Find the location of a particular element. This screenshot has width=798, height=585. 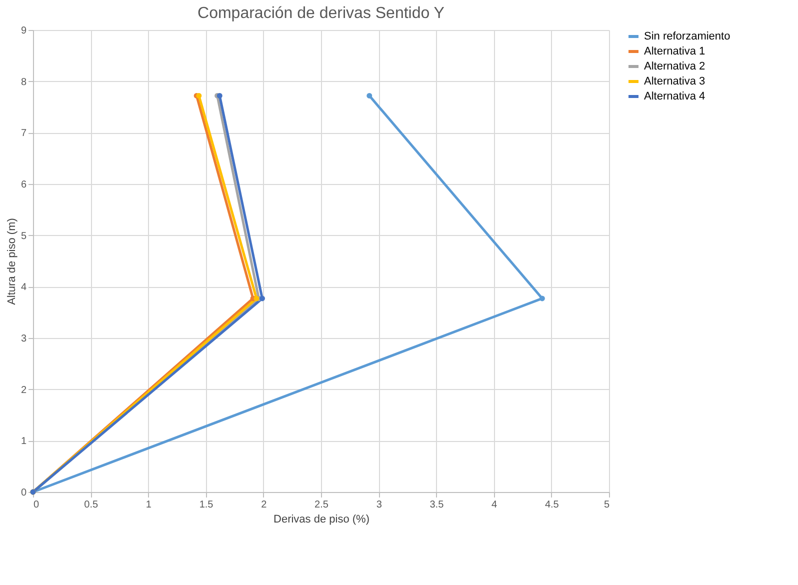

x-tick-label: 3.5 is located at coordinates (437, 505).